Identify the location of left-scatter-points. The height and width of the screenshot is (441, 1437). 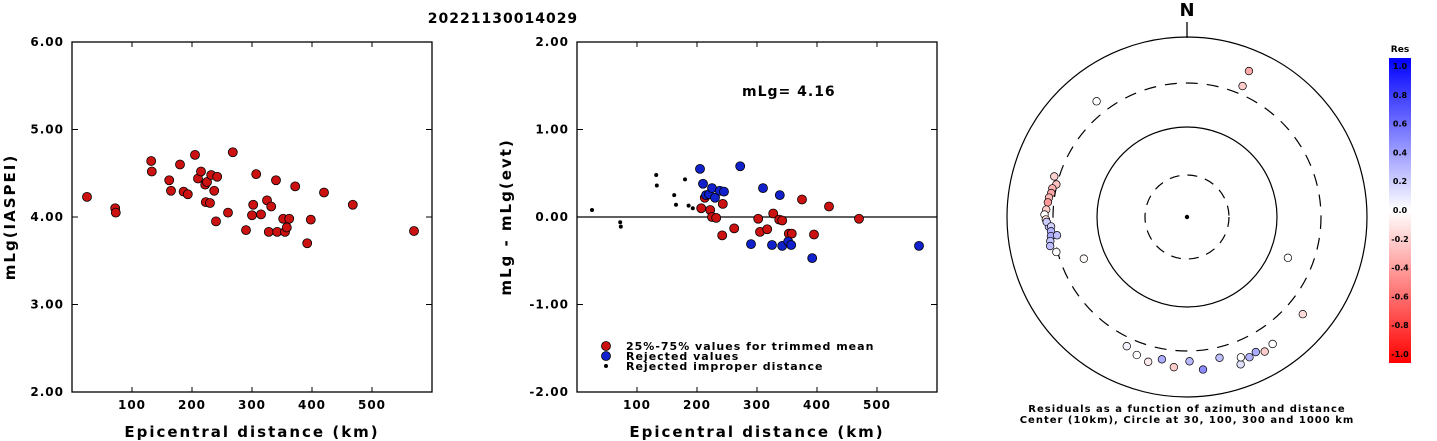
(250, 198).